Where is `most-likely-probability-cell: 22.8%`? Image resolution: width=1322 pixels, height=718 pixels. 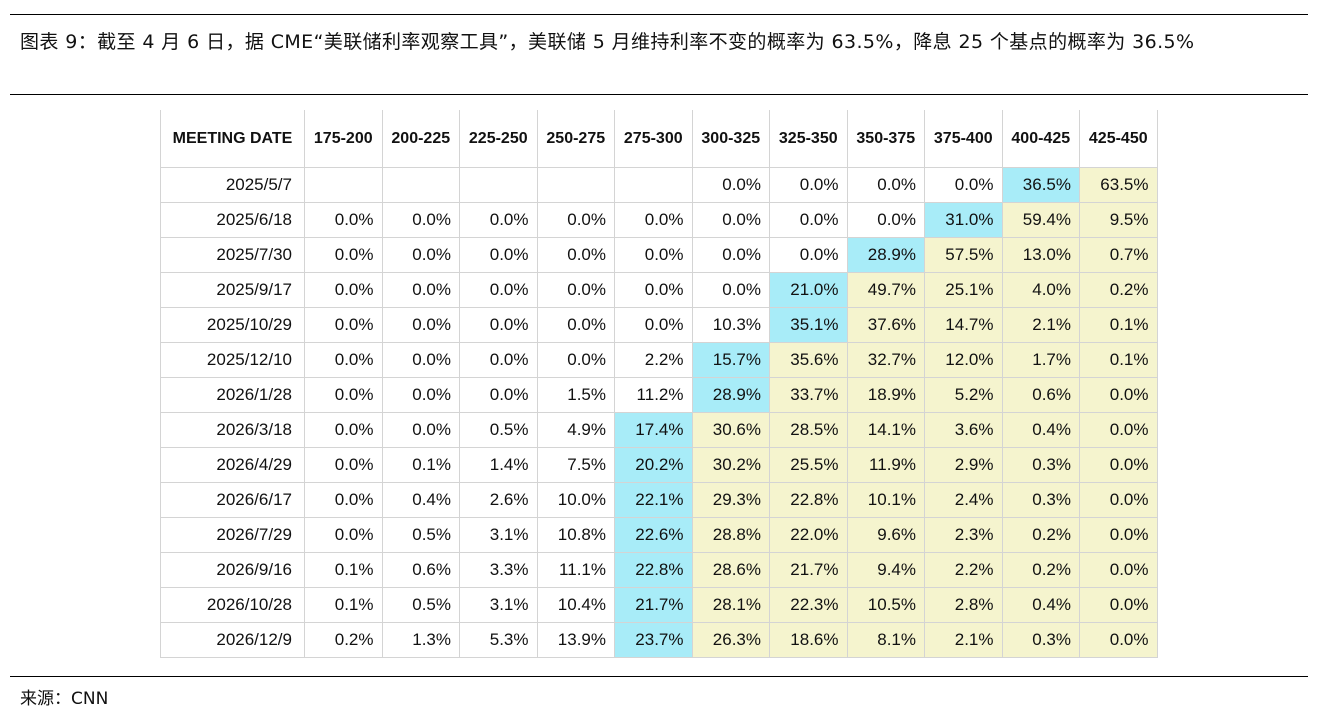 most-likely-probability-cell: 22.8% is located at coordinates (653, 570).